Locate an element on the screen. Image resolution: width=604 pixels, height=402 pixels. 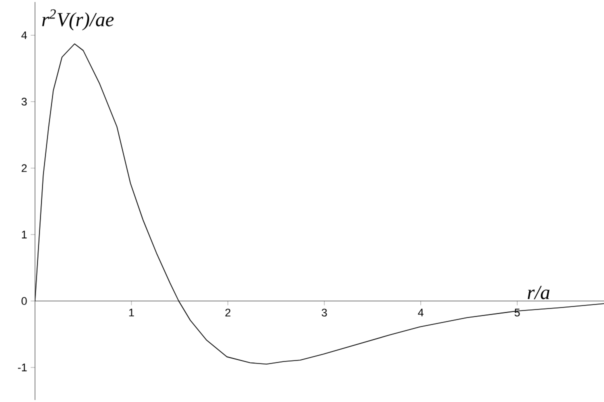
y-tick-label: -1 is located at coordinates (22, 368).